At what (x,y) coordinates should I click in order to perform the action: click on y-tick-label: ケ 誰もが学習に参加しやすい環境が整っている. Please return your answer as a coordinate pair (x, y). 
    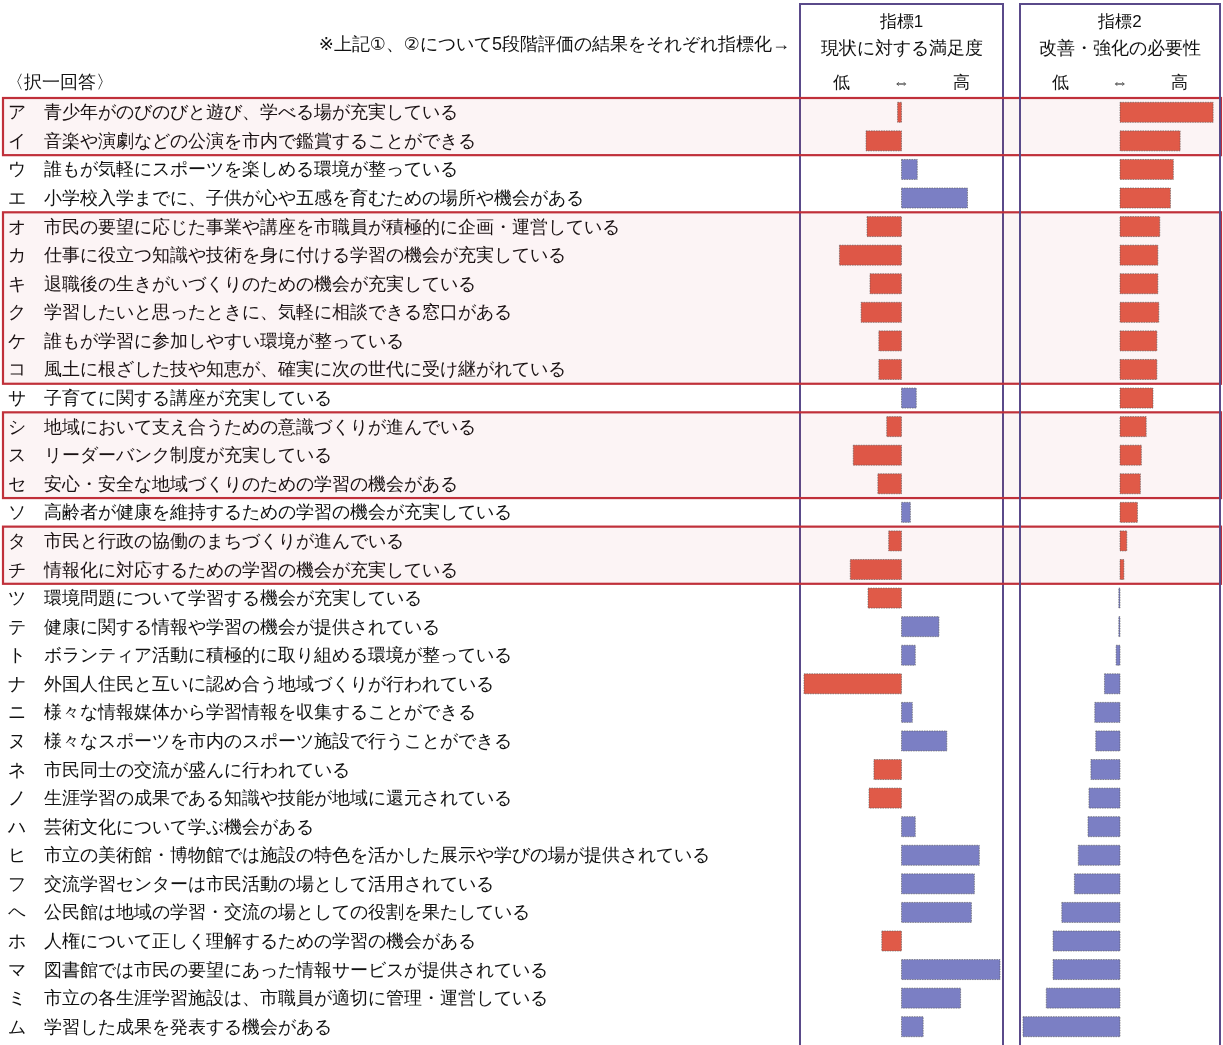
    Looking at the image, I should click on (206, 340).